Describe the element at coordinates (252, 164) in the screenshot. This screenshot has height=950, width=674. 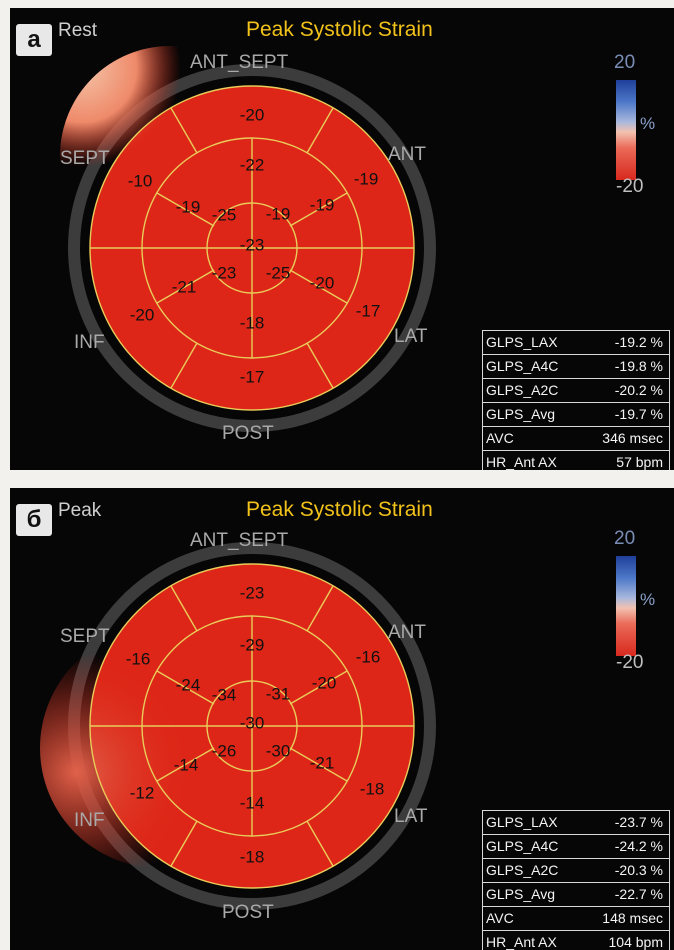
I see `segment-value: -22` at that location.